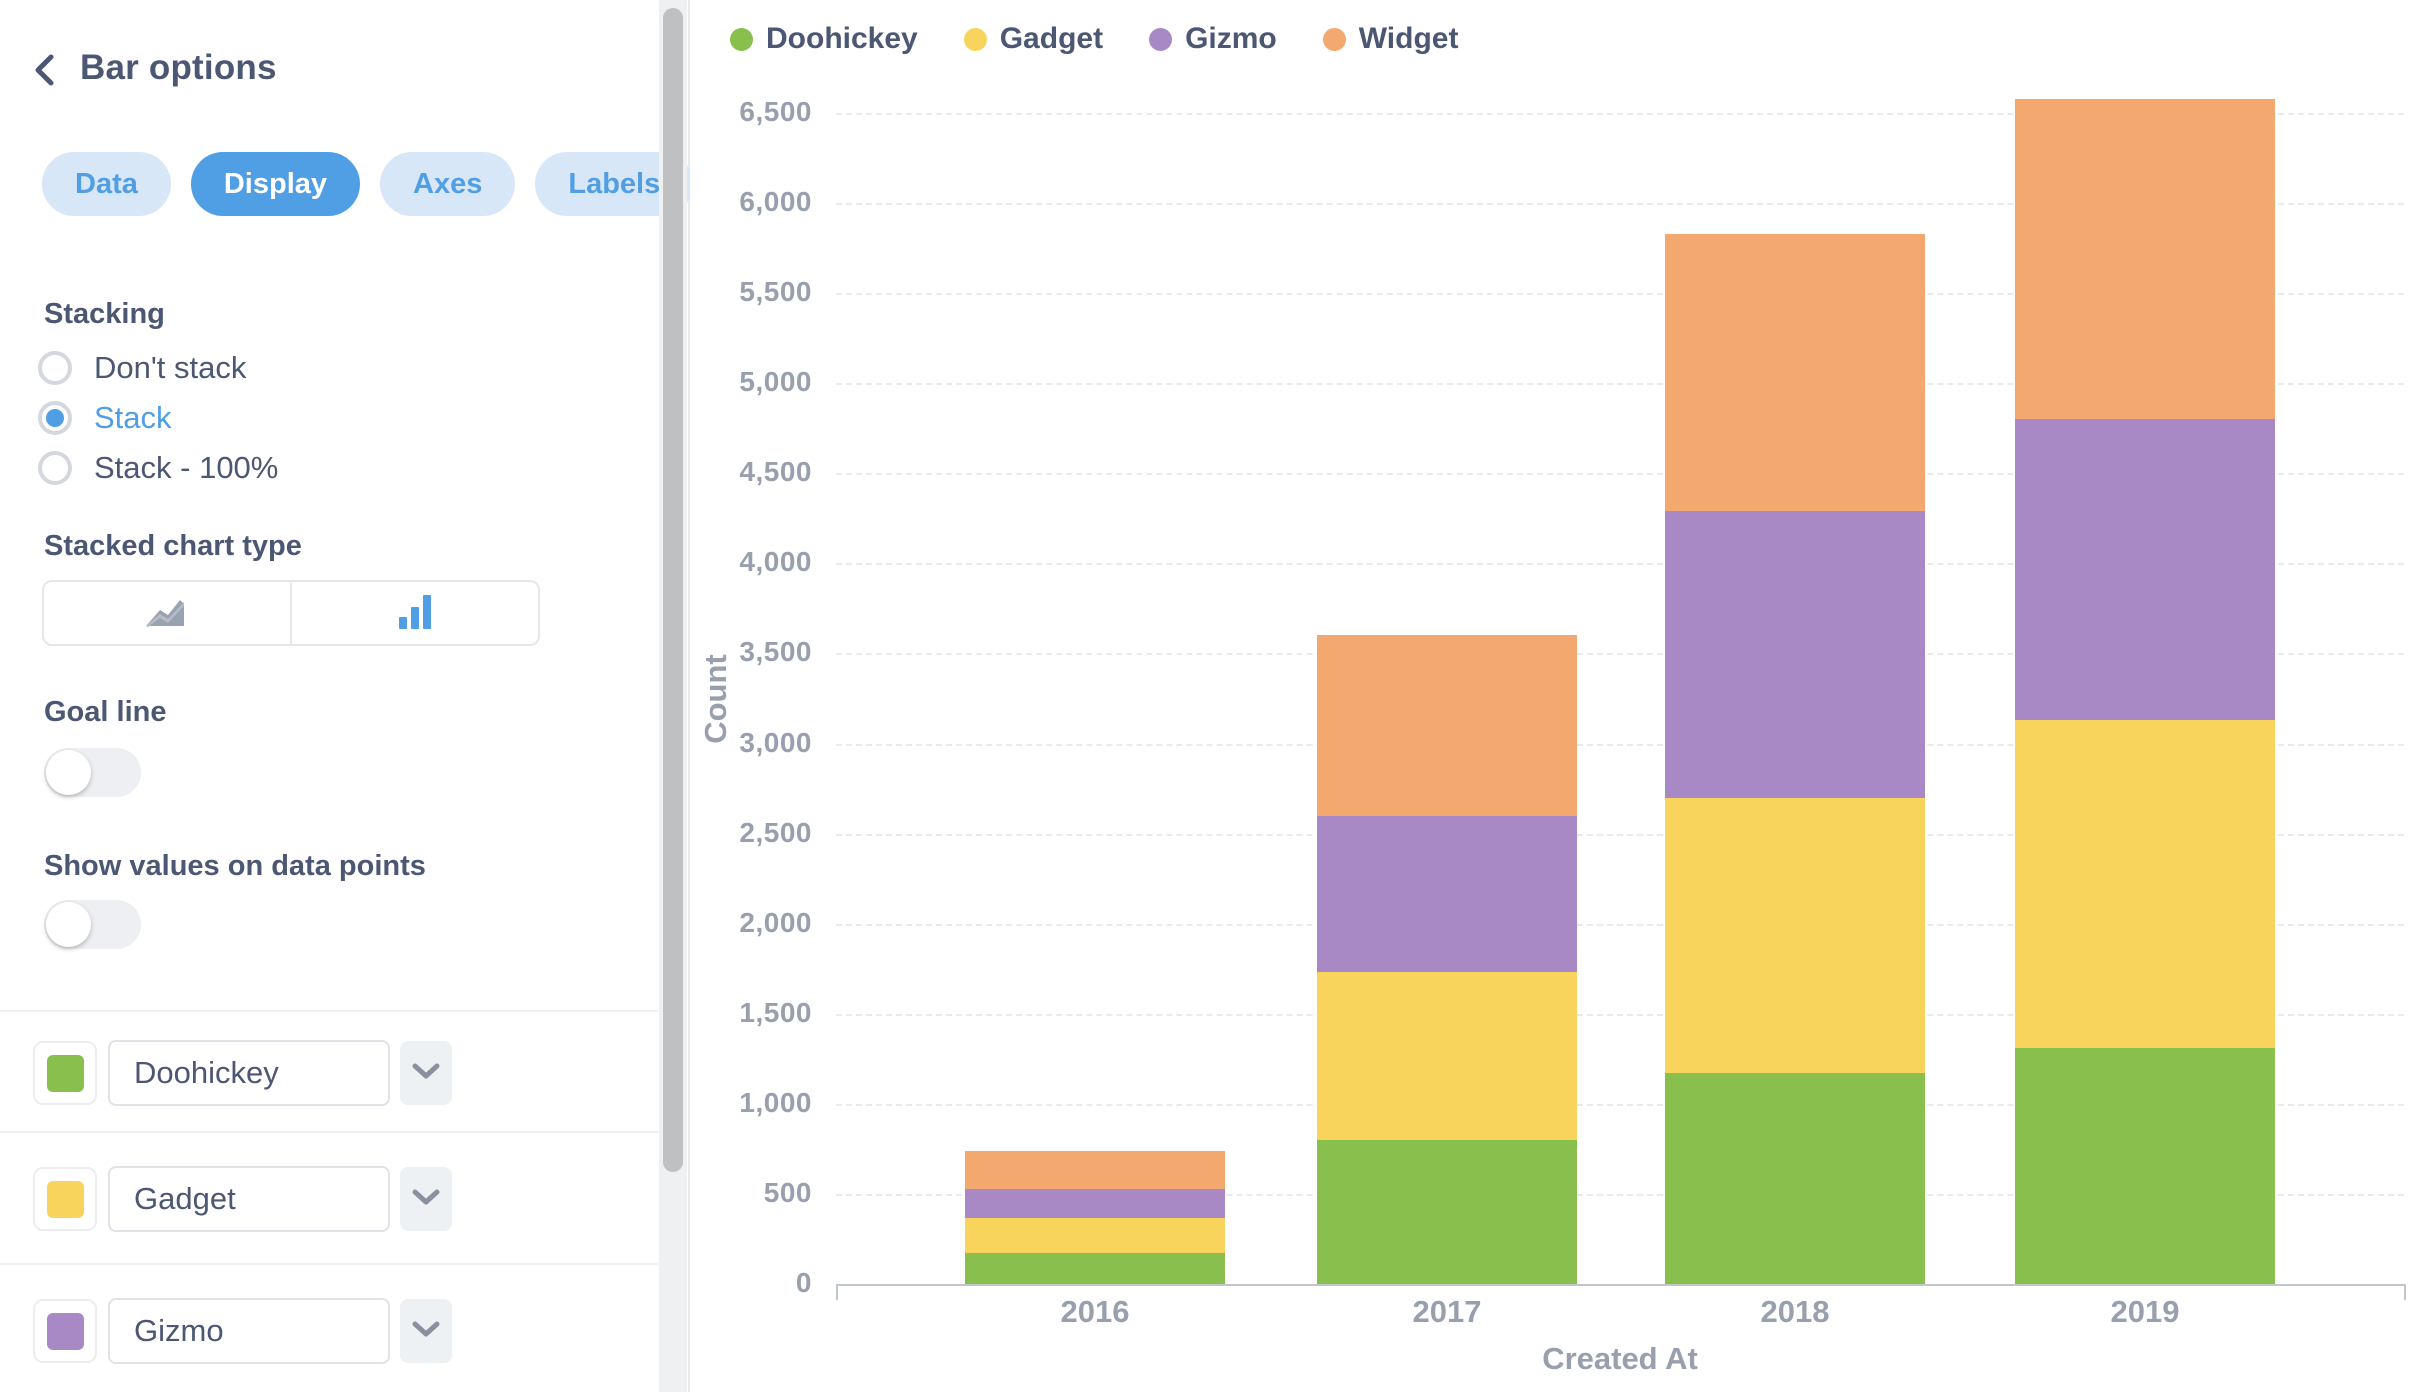 This screenshot has height=1392, width=2428. I want to click on bar-segment-doohickey-2018, so click(1795, 1178).